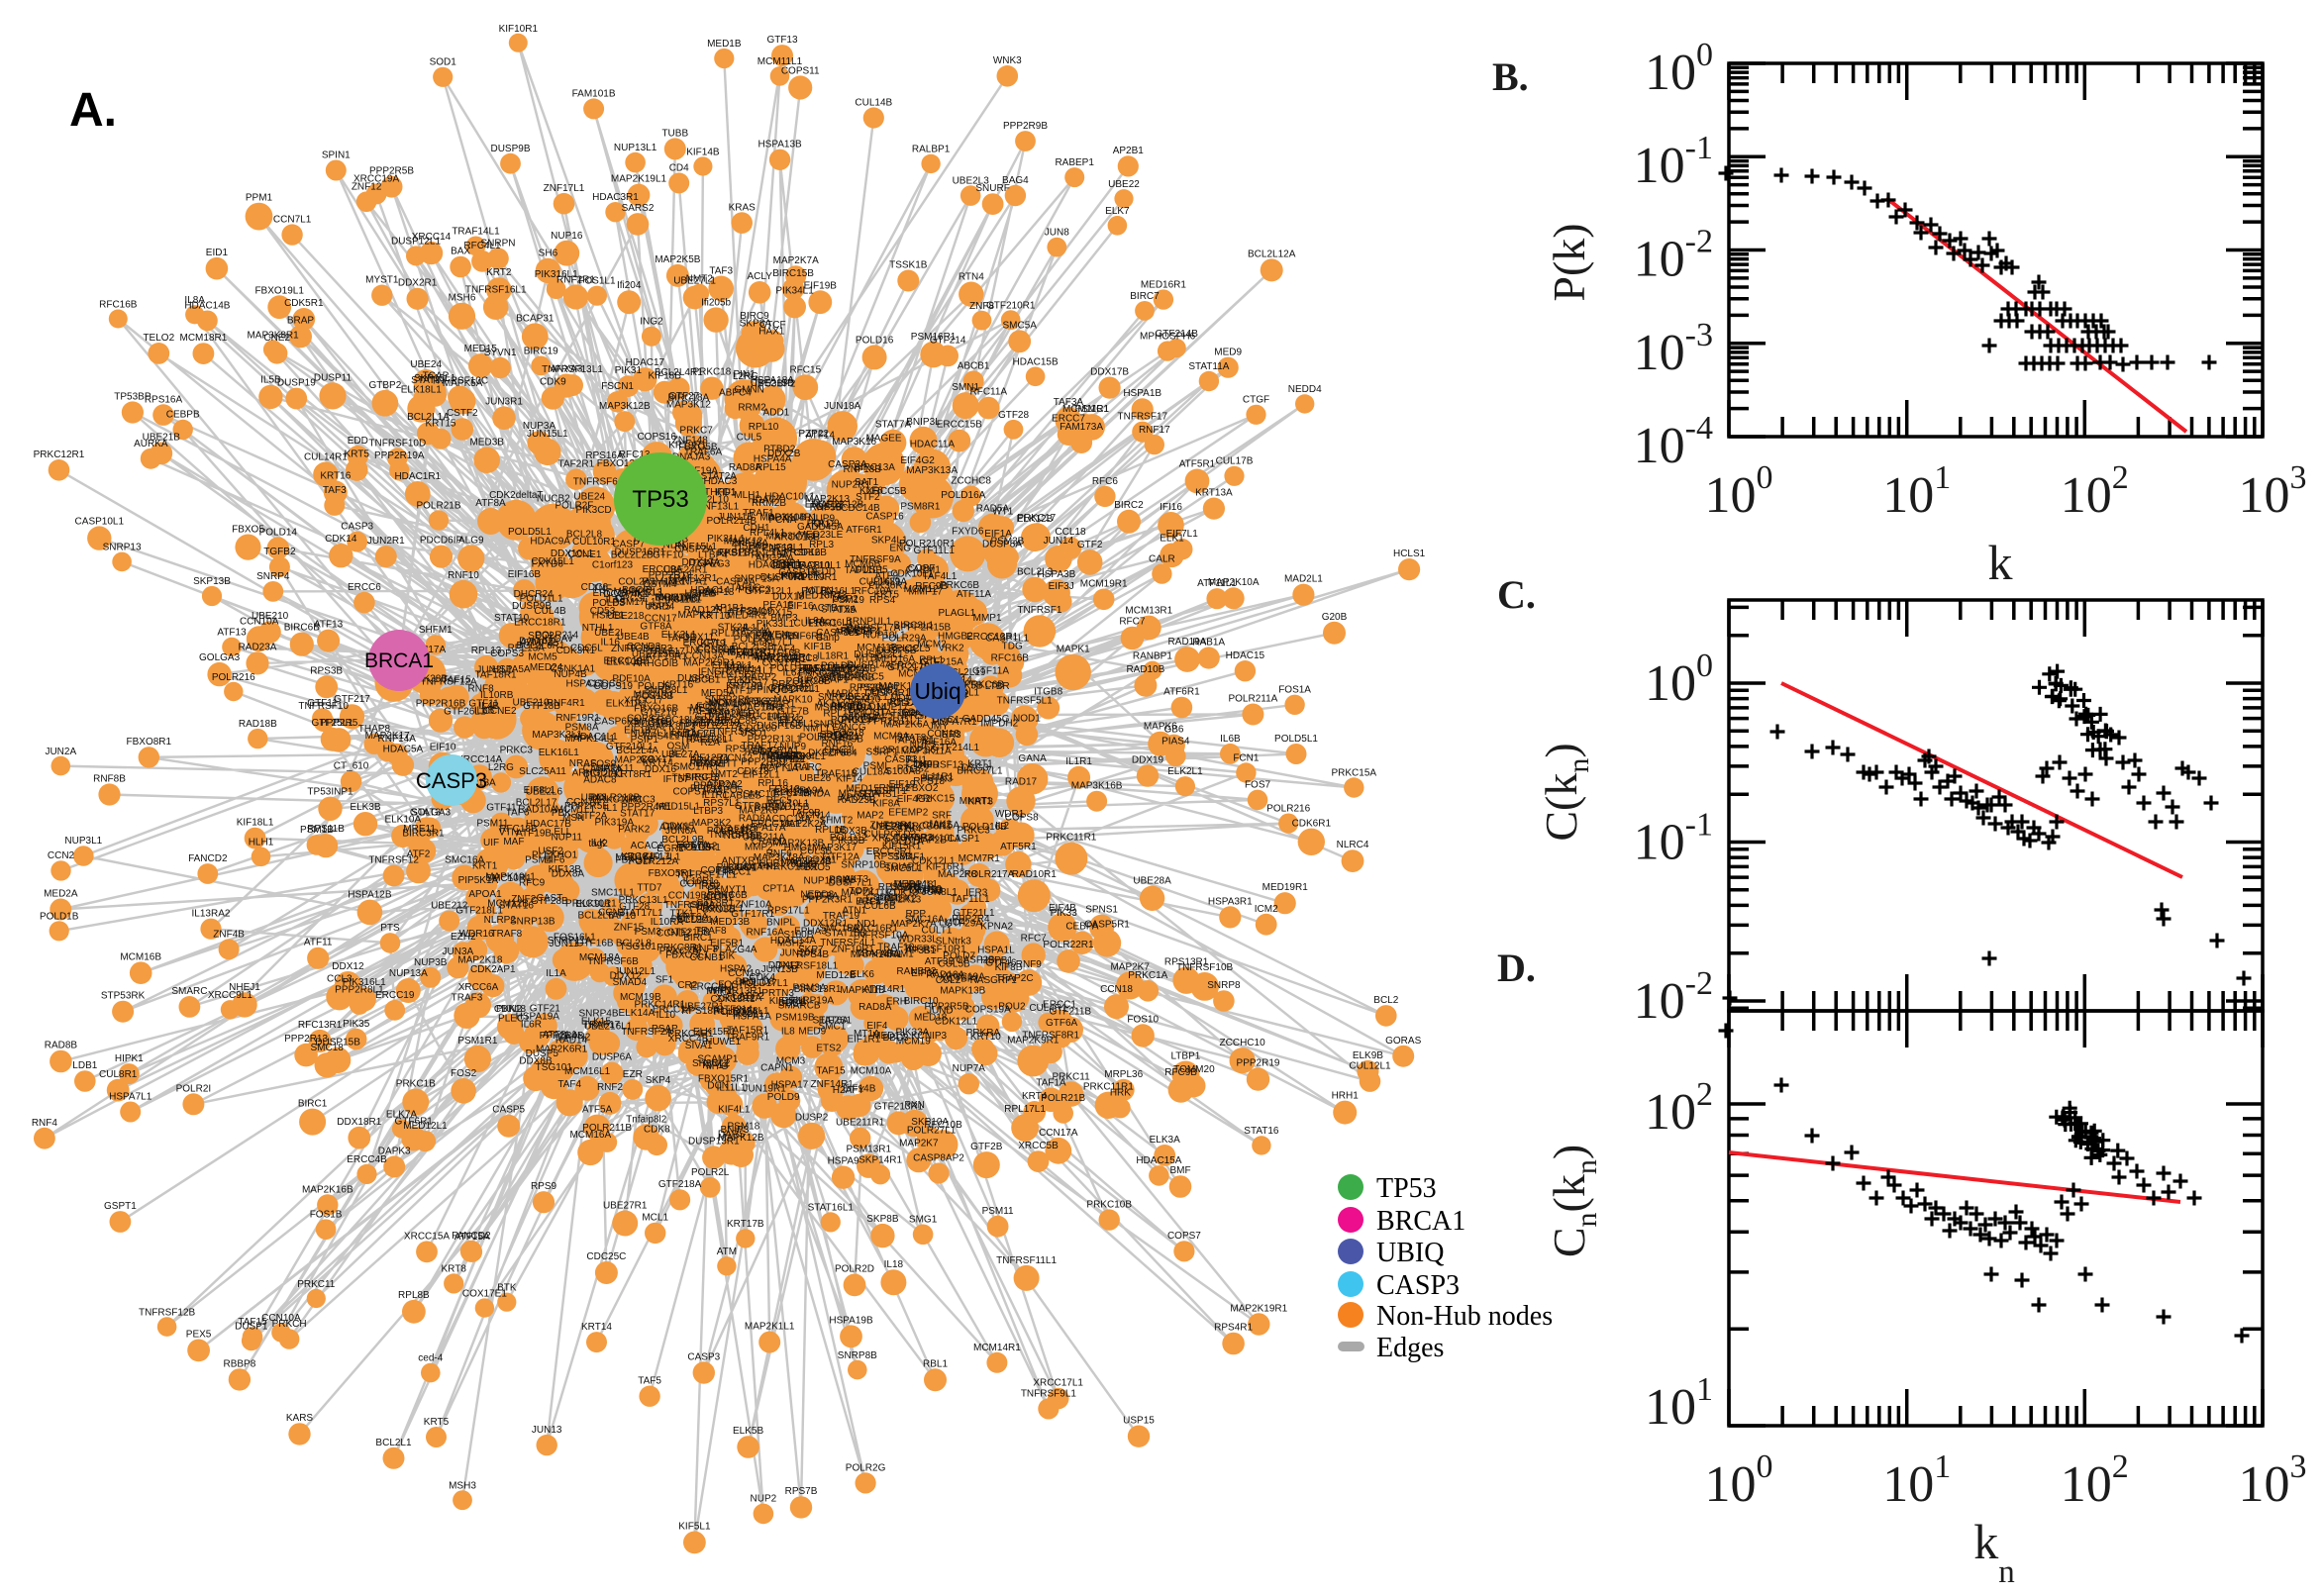 The image size is (2323, 1596). Describe the element at coordinates (1516, 594) in the screenshot. I see `svg-text: C.` at that location.